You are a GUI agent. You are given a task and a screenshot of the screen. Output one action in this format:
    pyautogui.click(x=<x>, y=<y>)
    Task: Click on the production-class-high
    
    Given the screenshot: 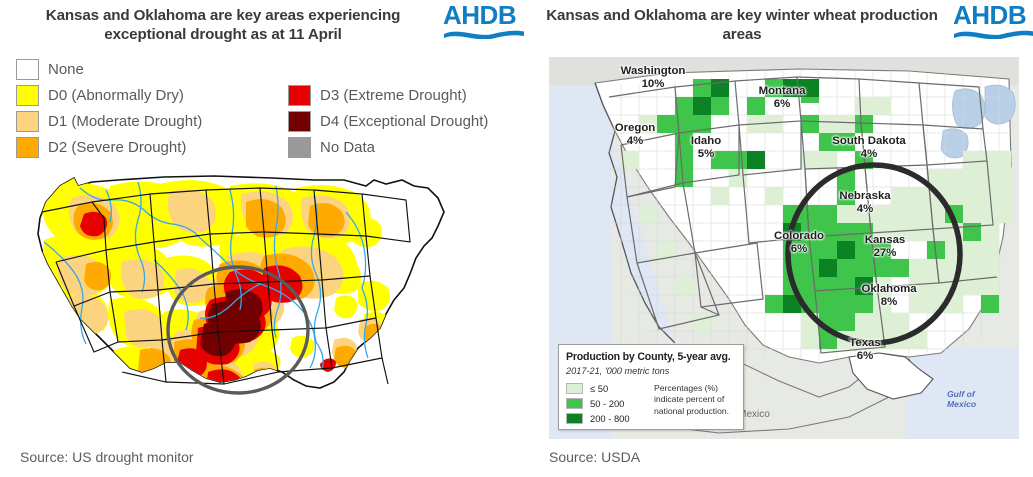 What is the action you would take?
    pyautogui.click(x=783, y=196)
    